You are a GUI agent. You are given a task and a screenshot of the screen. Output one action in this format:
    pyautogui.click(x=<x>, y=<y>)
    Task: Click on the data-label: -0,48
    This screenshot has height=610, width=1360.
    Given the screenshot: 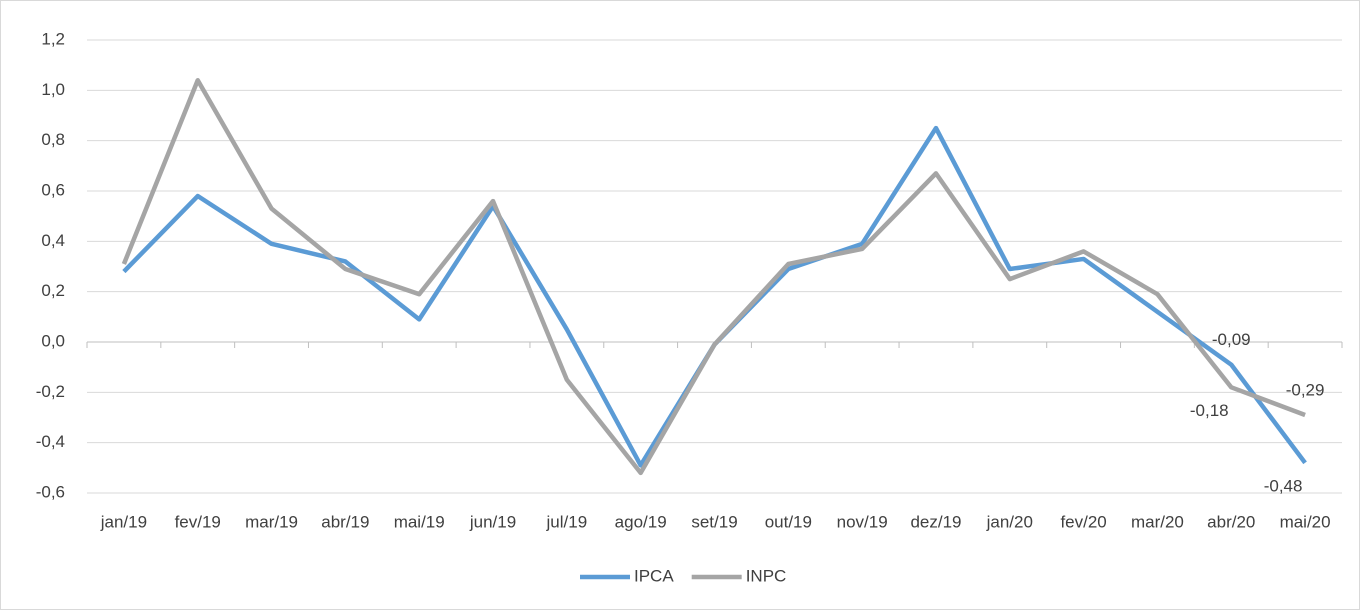 What is the action you would take?
    pyautogui.click(x=1283, y=485)
    